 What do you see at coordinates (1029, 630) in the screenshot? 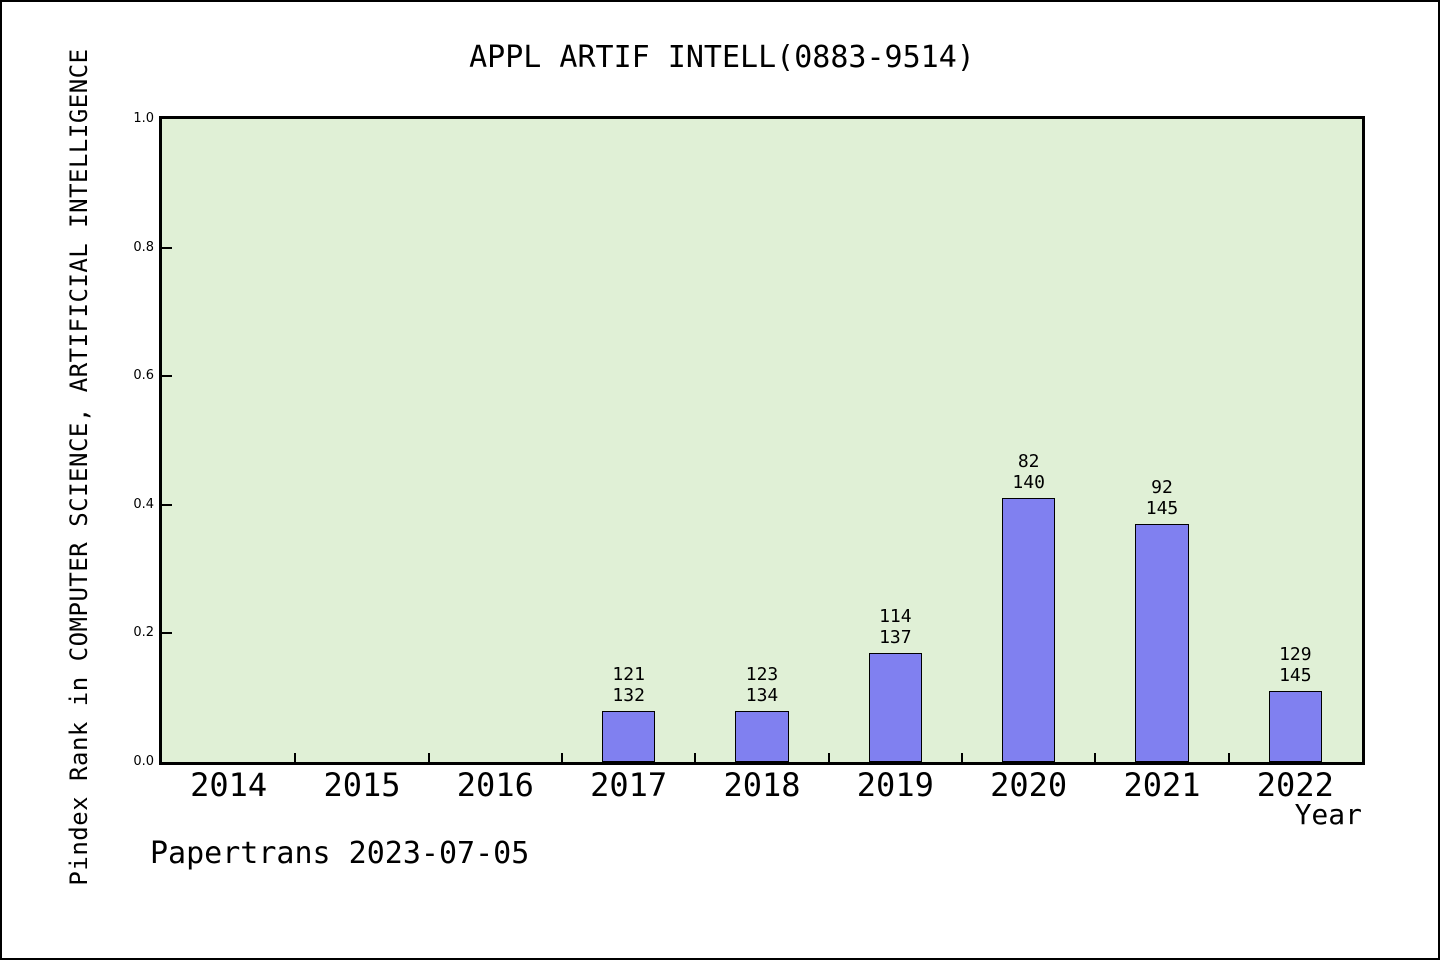
I see `bar-2020` at bounding box center [1029, 630].